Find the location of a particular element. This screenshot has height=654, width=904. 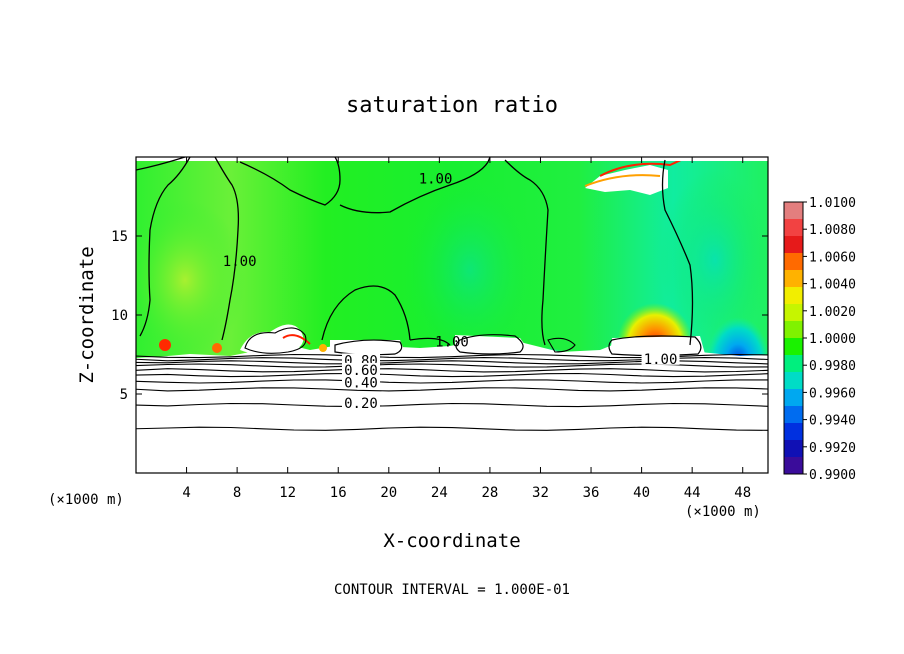

colorbar-label: 1.0080 is located at coordinates (832, 230).